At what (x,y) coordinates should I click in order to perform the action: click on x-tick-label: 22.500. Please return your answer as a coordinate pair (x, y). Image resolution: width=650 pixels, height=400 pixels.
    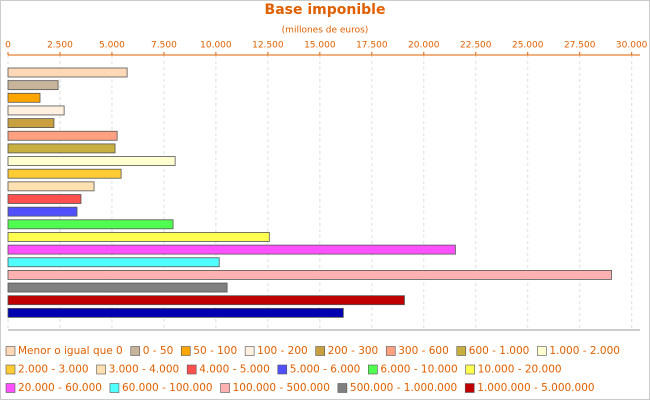
    Looking at the image, I should click on (476, 46).